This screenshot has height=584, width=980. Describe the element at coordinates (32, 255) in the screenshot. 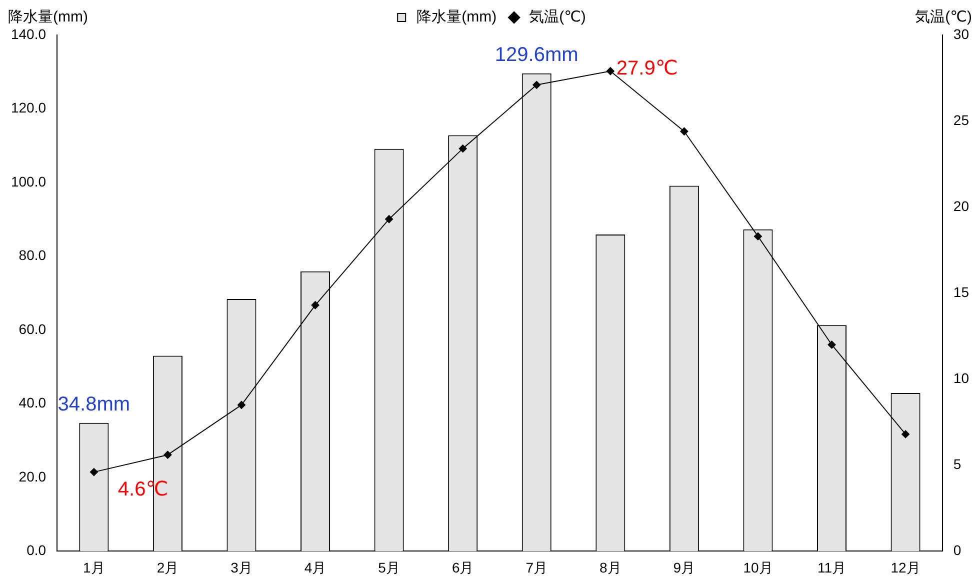

I see `y-tick-label: 80.0` at that location.